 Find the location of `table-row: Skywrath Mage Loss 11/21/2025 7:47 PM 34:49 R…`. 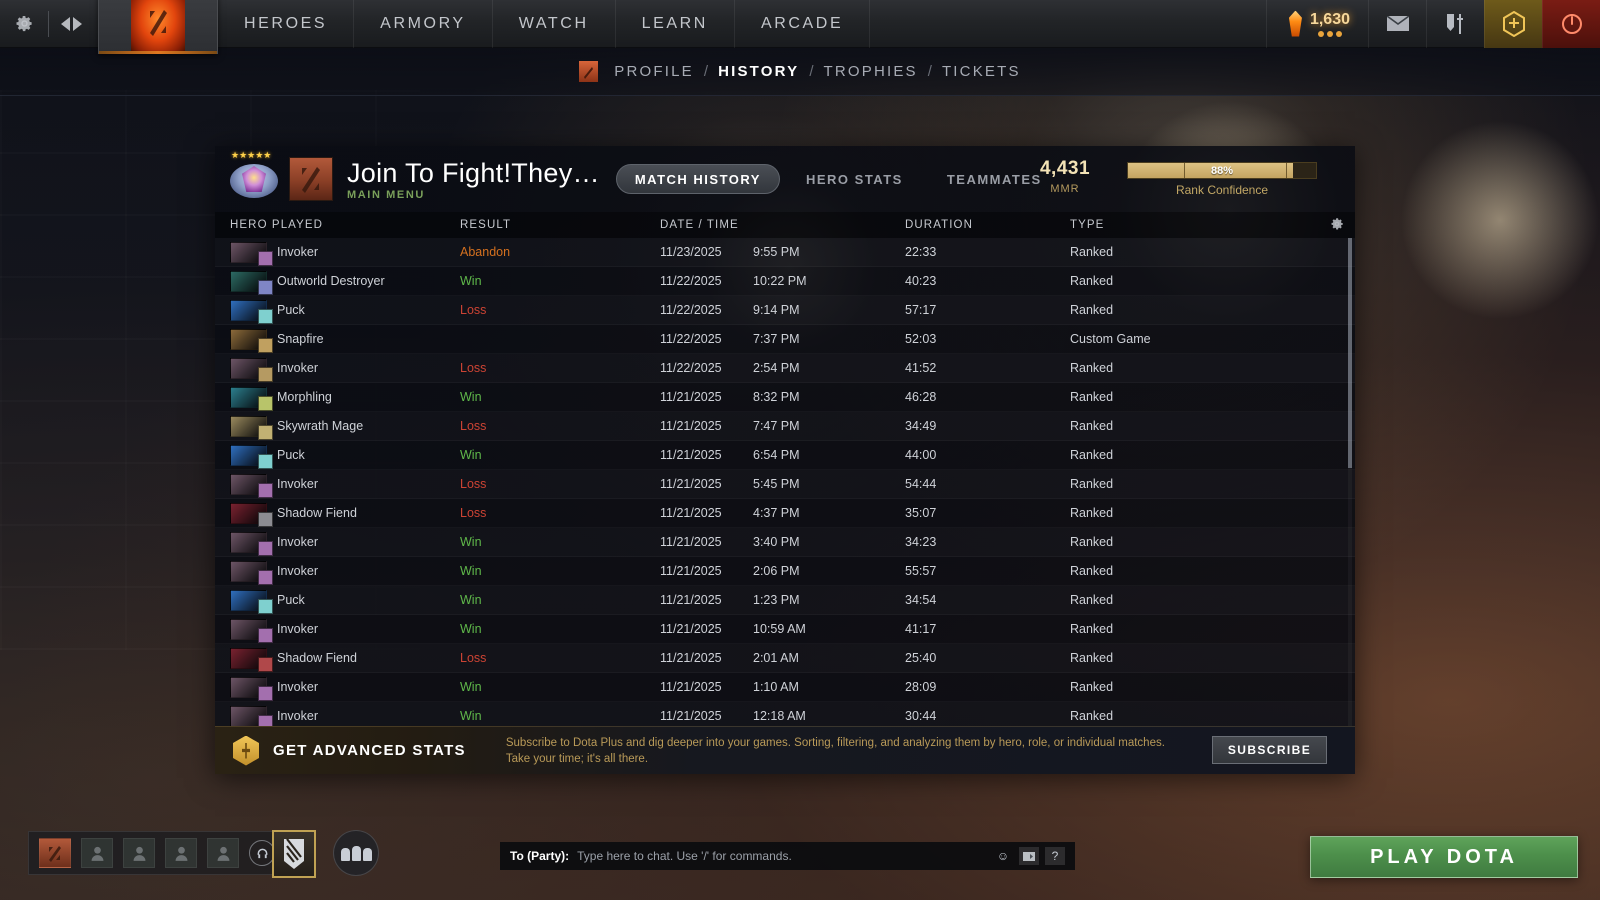

table-row: Skywrath Mage Loss 11/21/2025 7:47 PM 34:49 R… is located at coordinates (785, 426).